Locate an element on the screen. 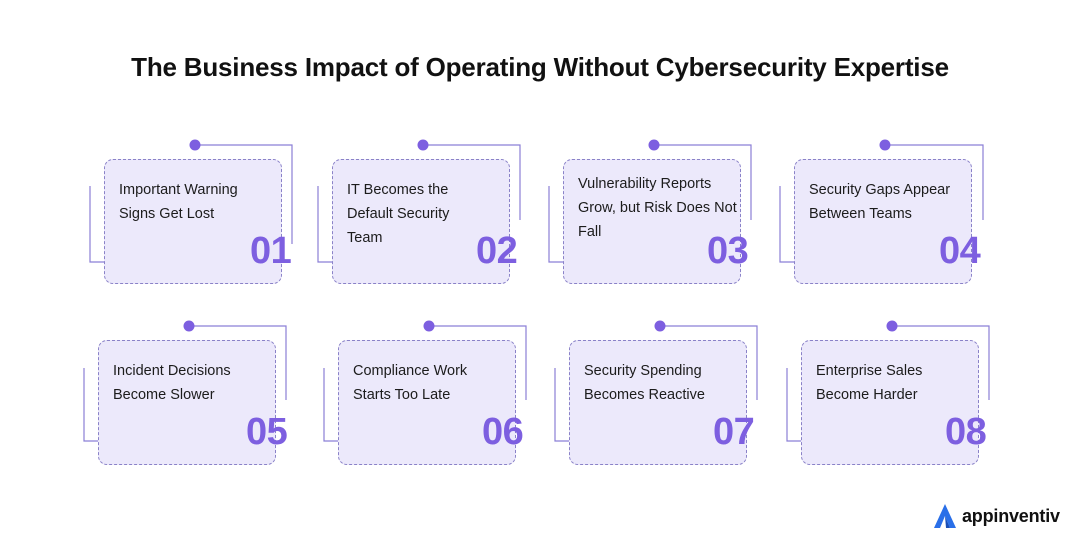 This screenshot has height=555, width=1080. appinventiv-logo-icon is located at coordinates (945, 516).